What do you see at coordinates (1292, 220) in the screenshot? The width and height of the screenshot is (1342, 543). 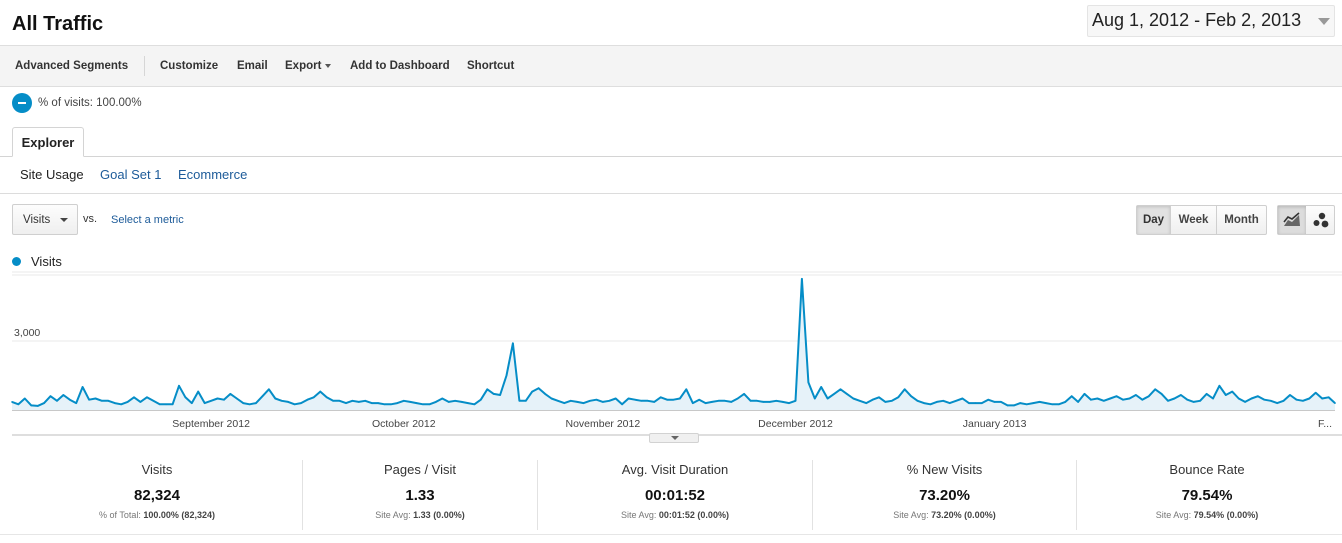 I see `line-chart-button` at bounding box center [1292, 220].